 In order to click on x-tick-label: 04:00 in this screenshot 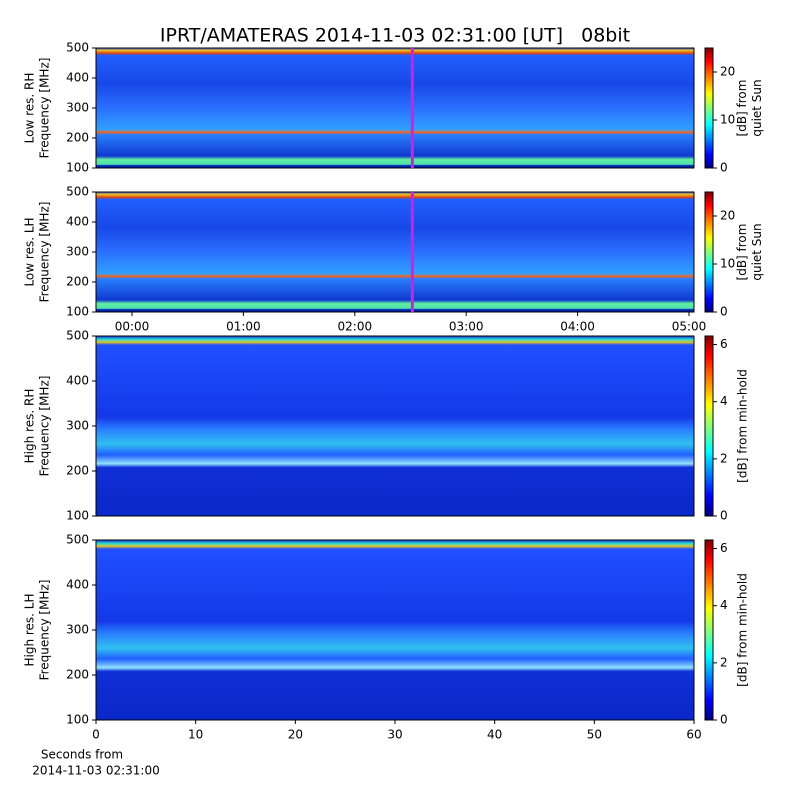, I will do `click(577, 327)`.